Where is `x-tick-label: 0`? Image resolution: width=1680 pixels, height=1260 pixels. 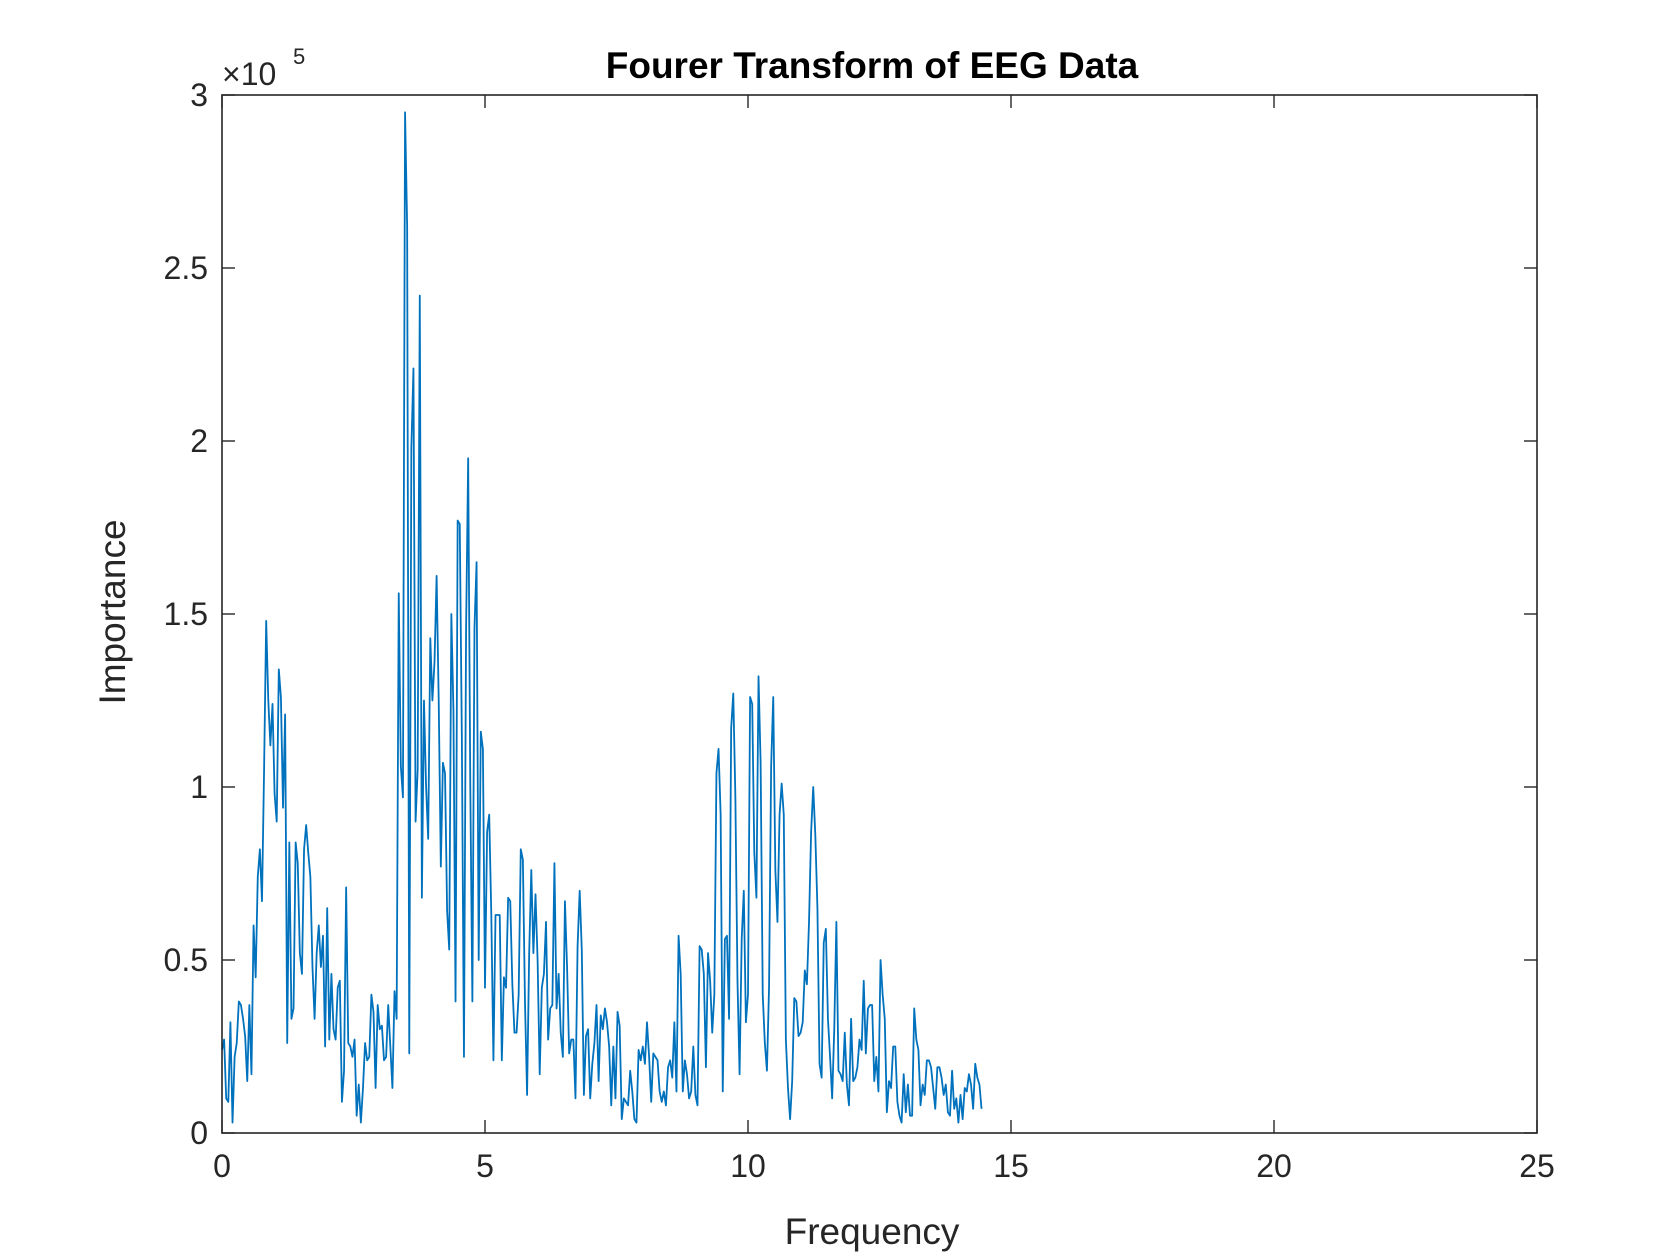 x-tick-label: 0 is located at coordinates (222, 1166).